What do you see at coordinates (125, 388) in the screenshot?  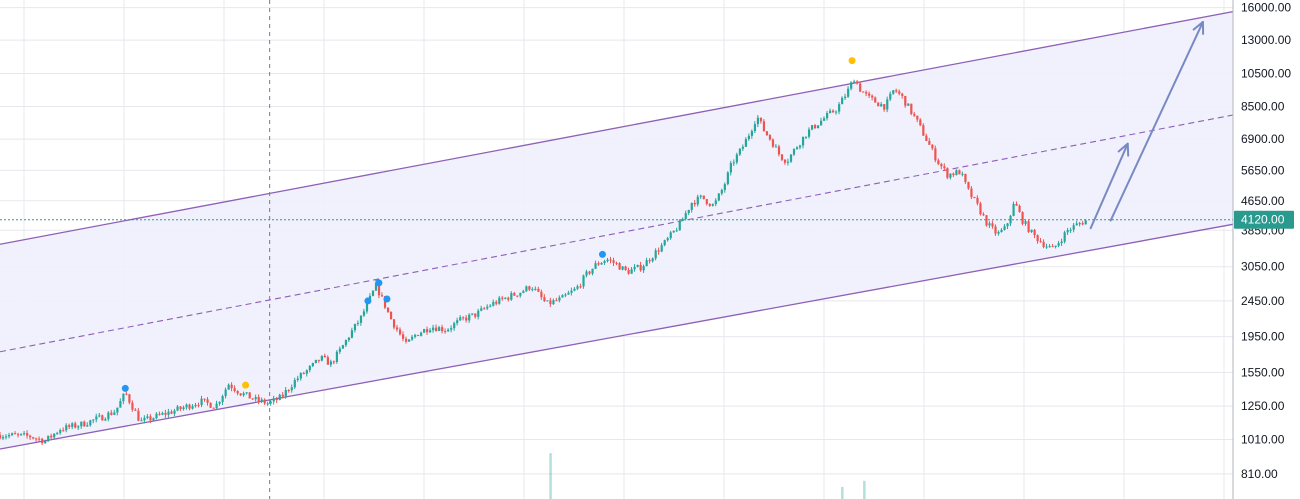 I see `event-marker-blue` at bounding box center [125, 388].